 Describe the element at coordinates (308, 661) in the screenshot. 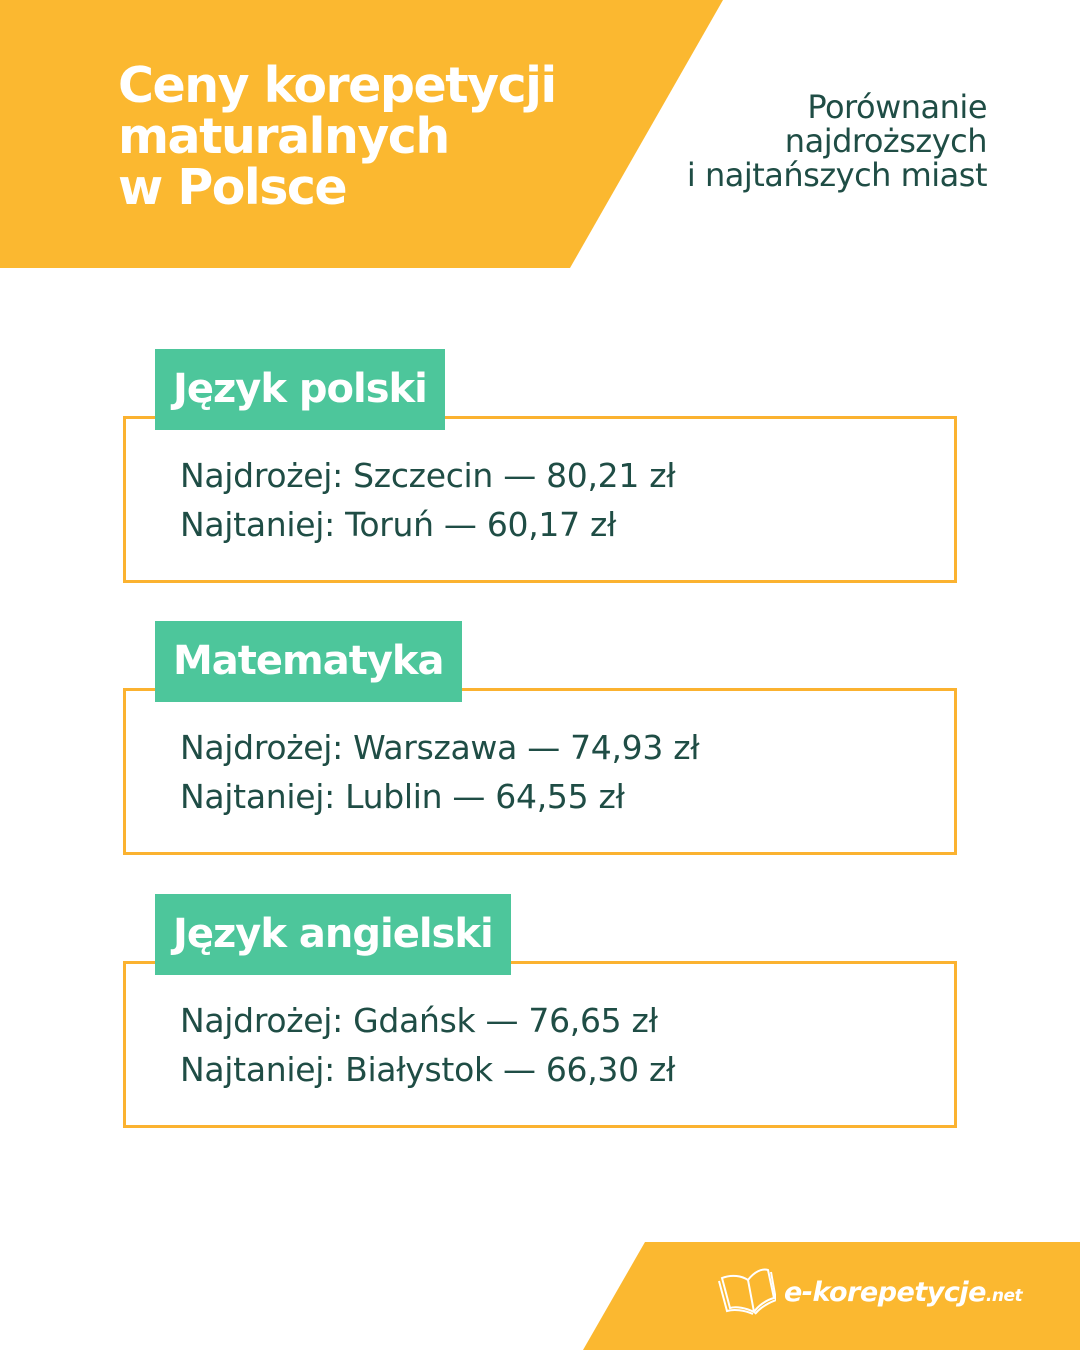

I see `section-tab-math: Matematyka` at that location.